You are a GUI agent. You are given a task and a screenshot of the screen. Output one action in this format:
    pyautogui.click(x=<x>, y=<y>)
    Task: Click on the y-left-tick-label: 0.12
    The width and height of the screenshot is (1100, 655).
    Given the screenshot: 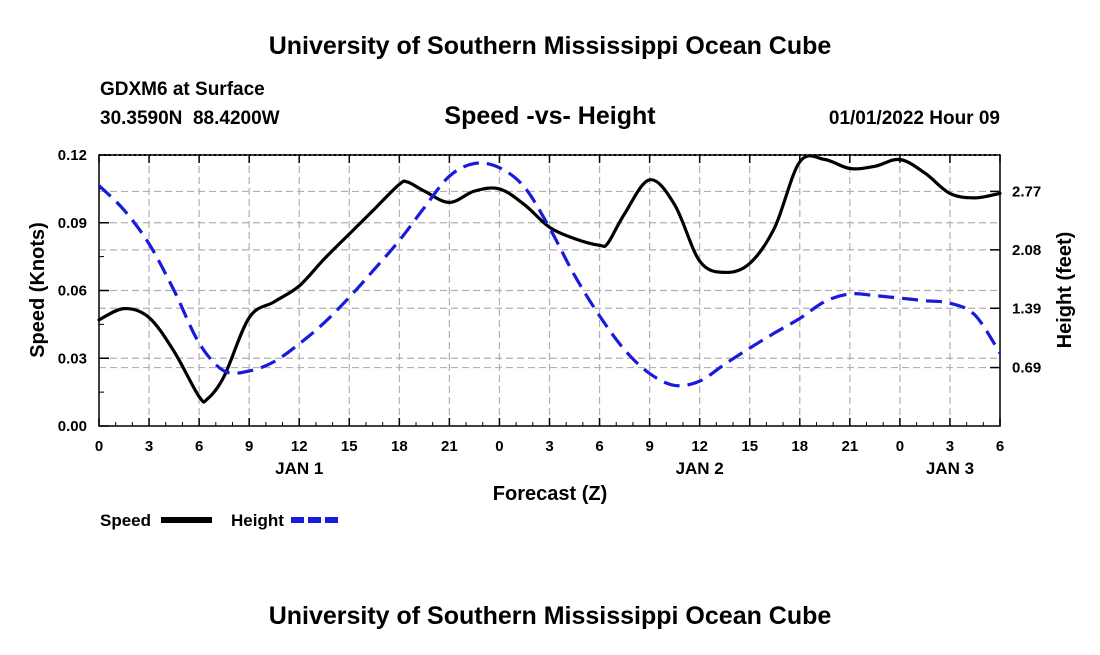 What is the action you would take?
    pyautogui.click(x=72, y=155)
    